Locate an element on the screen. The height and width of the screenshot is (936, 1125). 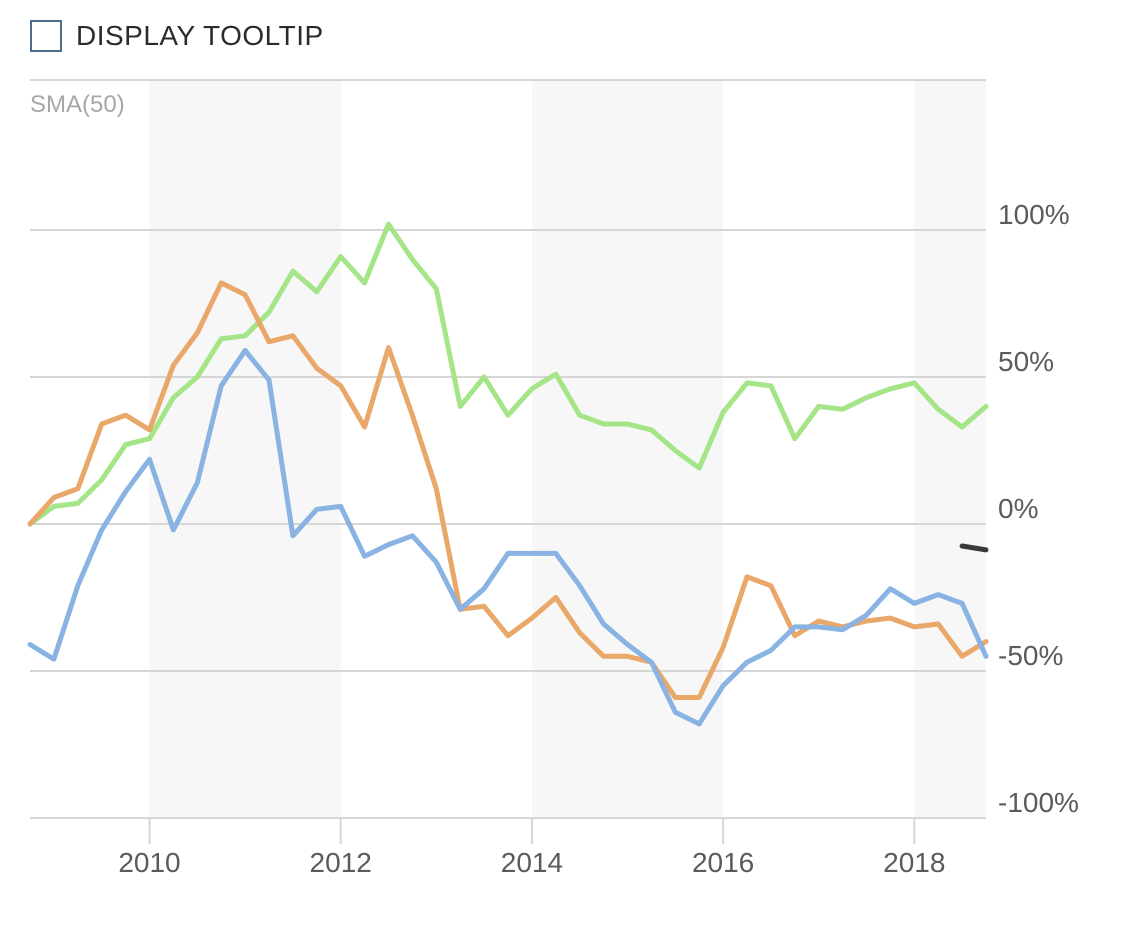
x-axis: 2010 2012 2014 2016 2018 is located at coordinates (531, 848).